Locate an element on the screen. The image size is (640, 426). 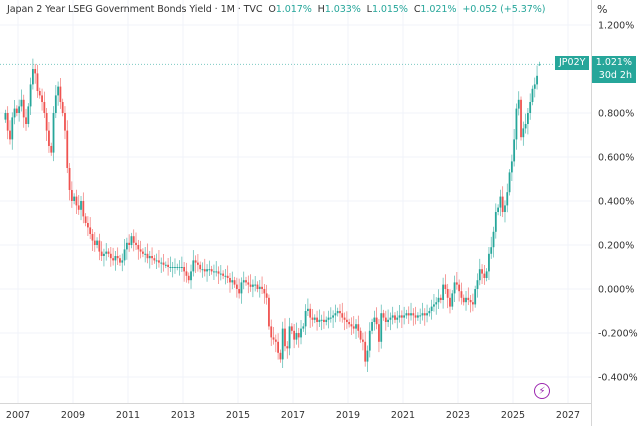
symbol-label: JP02Y is located at coordinates (572, 63).